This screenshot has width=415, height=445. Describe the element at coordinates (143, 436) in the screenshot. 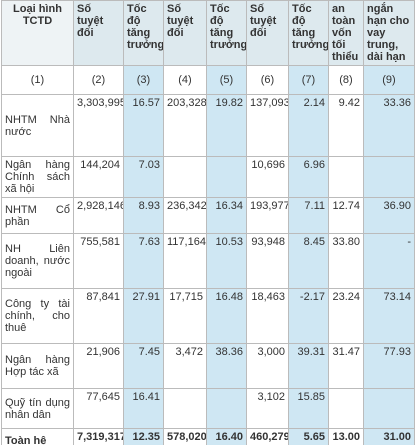

I see `value-cell: 12.35` at that location.